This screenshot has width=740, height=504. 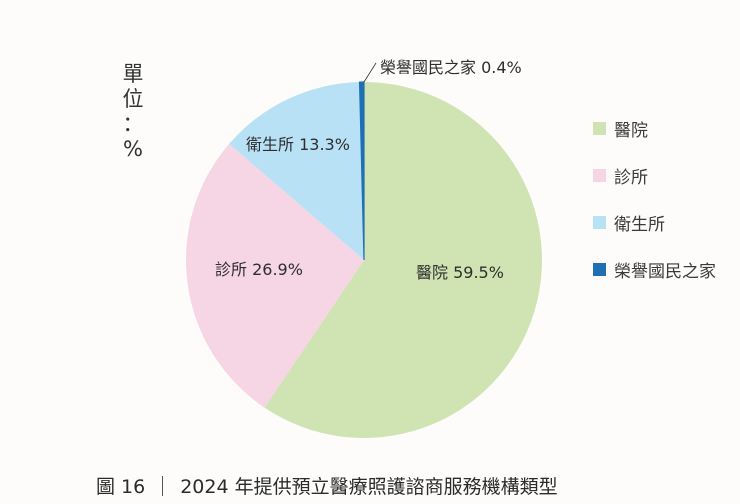 I want to click on unit-label: 單 位 ： %, so click(x=133, y=112).